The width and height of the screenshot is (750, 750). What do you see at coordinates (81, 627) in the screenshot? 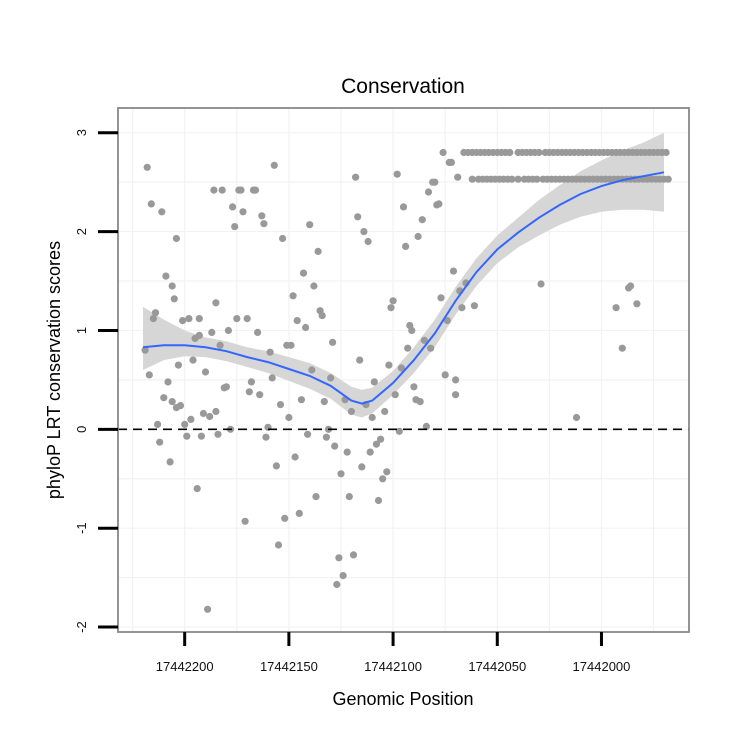
I see `y-tick-label: -2` at bounding box center [81, 627].